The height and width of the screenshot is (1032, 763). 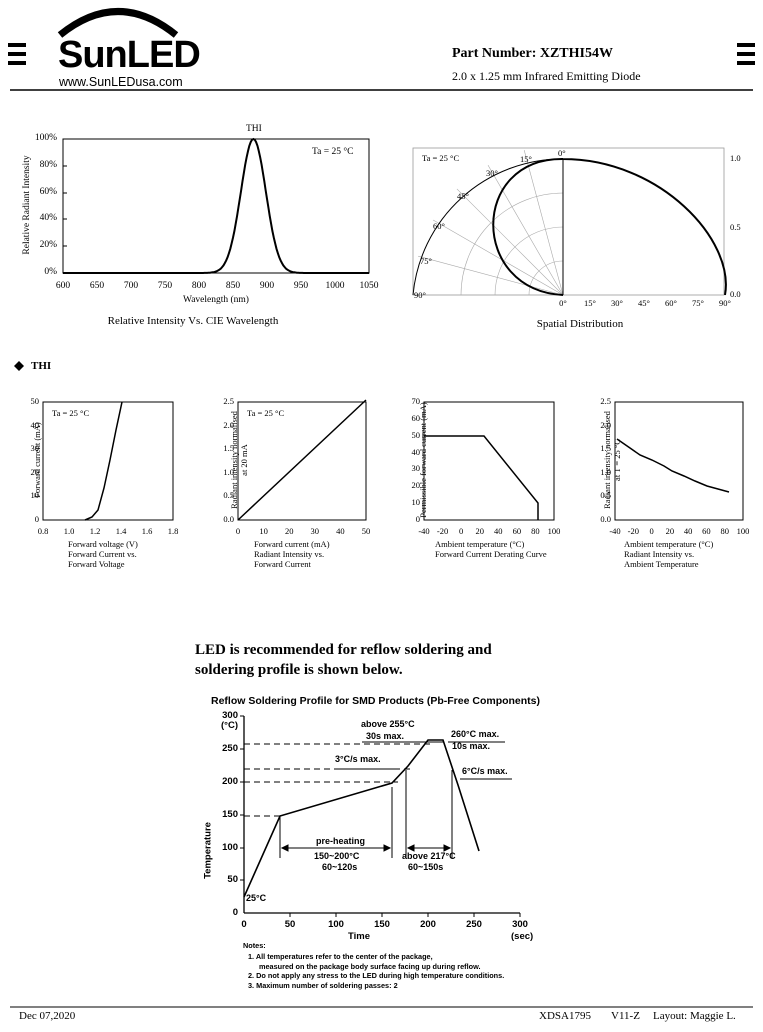 I want to click on small-chart-caption: Forward Current vs., so click(x=102, y=554).